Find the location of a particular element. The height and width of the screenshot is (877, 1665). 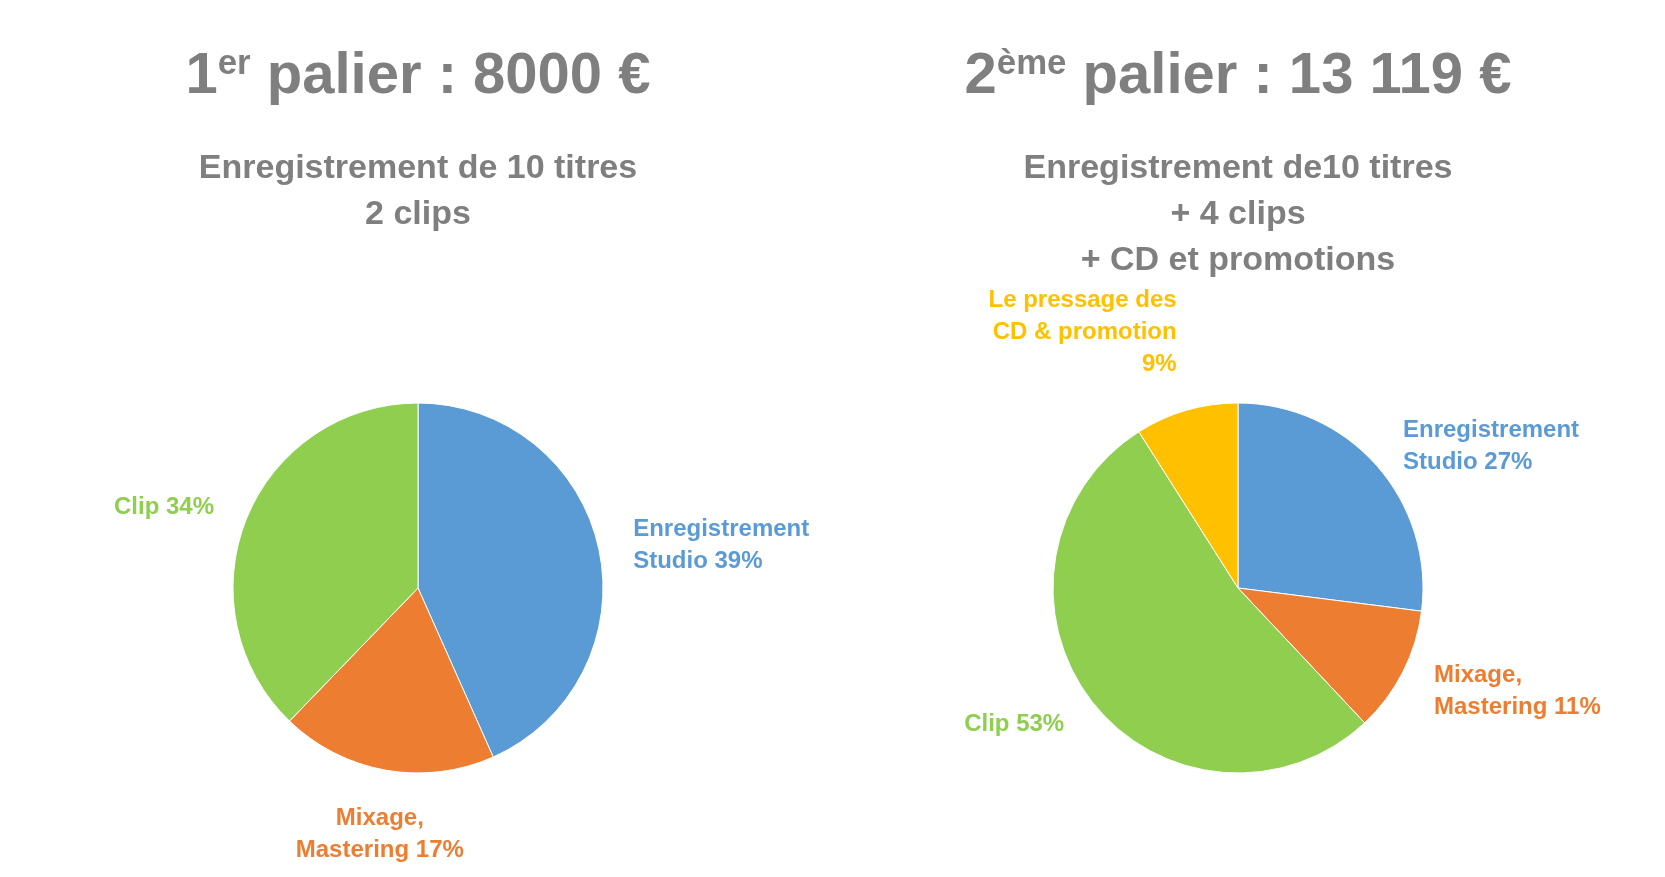

chart-subtitle: Enregistrement de10 titres + 4 clips + CD et promotions is located at coordinates (1238, 212).